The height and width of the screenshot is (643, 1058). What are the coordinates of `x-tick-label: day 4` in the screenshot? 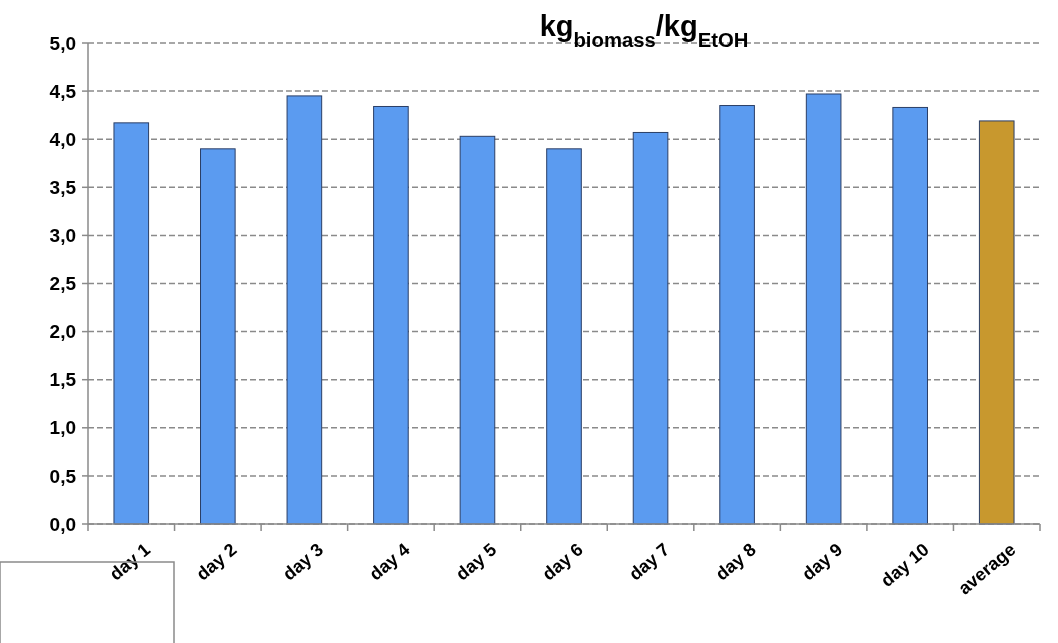 It's located at (389, 562).